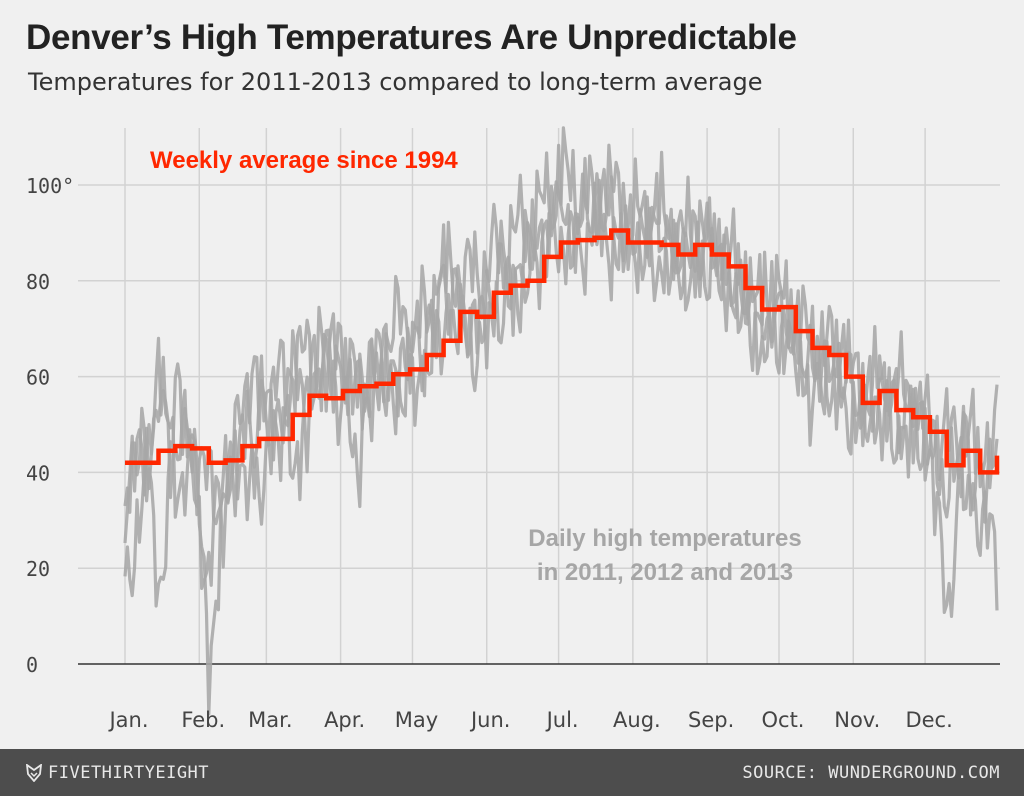 This screenshot has width=1024, height=796. I want to click on y-tick-label: 40, so click(38, 473).